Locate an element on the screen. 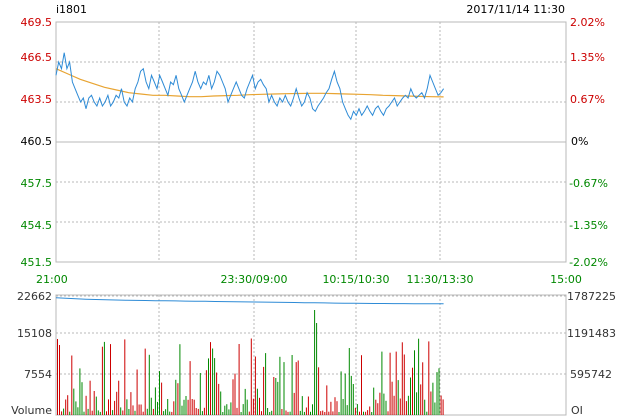 The image size is (620, 420). pct-tick-3: 0% is located at coordinates (579, 141).